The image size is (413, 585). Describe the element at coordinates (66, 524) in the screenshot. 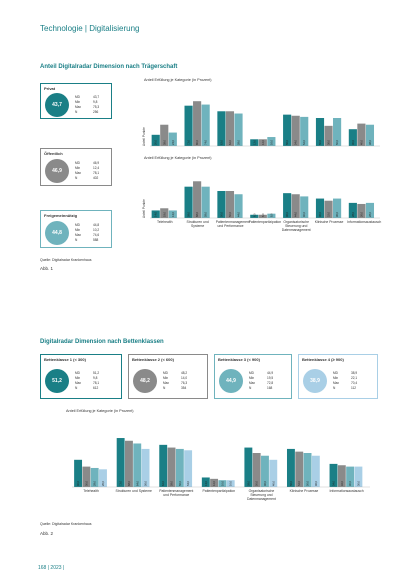

I see `source: Quelle: Digitalradar Krankenhaus` at that location.